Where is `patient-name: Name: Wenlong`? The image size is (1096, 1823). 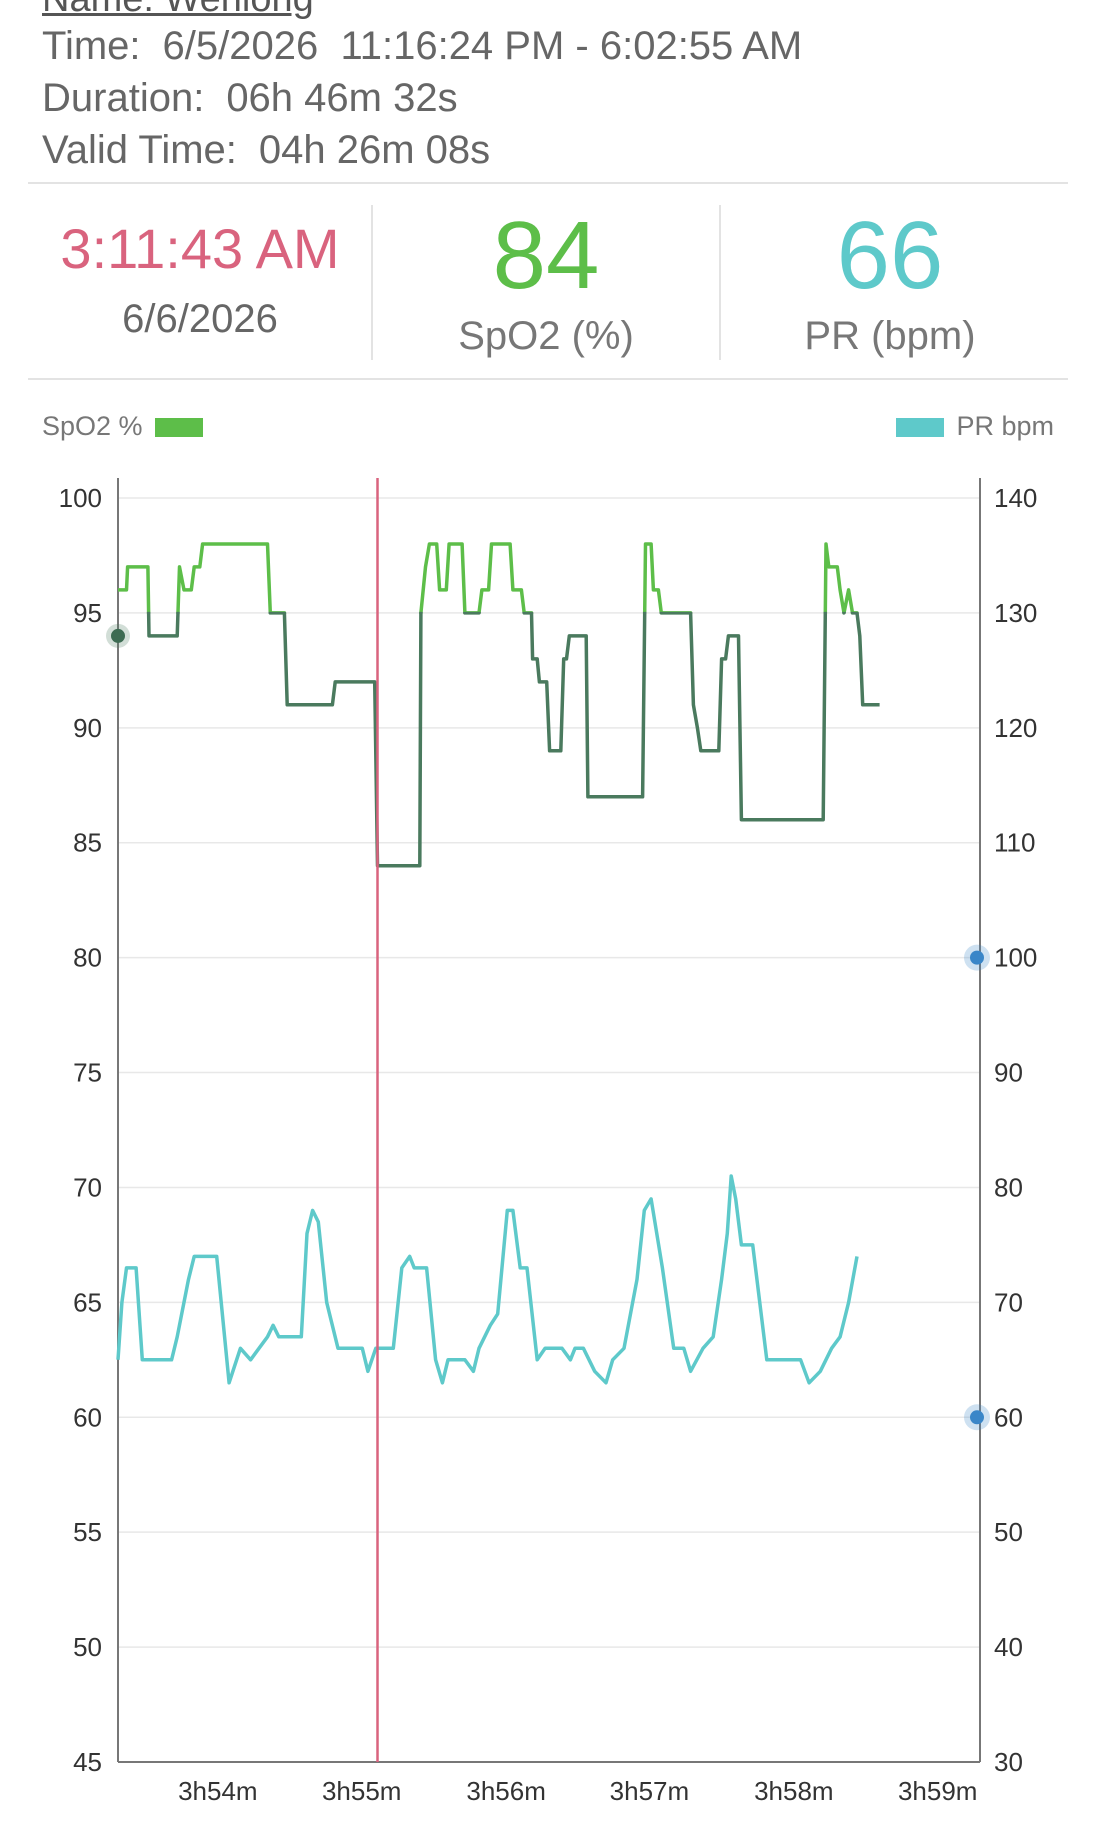 patient-name: Name: Wenlong is located at coordinates (178, 10).